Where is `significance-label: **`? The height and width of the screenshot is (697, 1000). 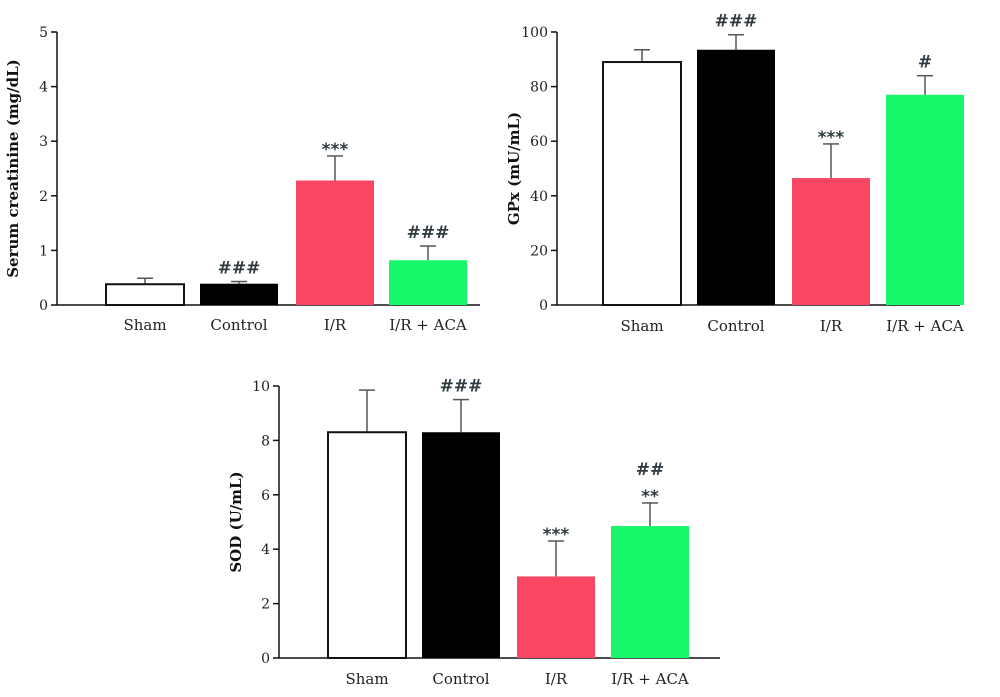
significance-label: ** is located at coordinates (650, 497).